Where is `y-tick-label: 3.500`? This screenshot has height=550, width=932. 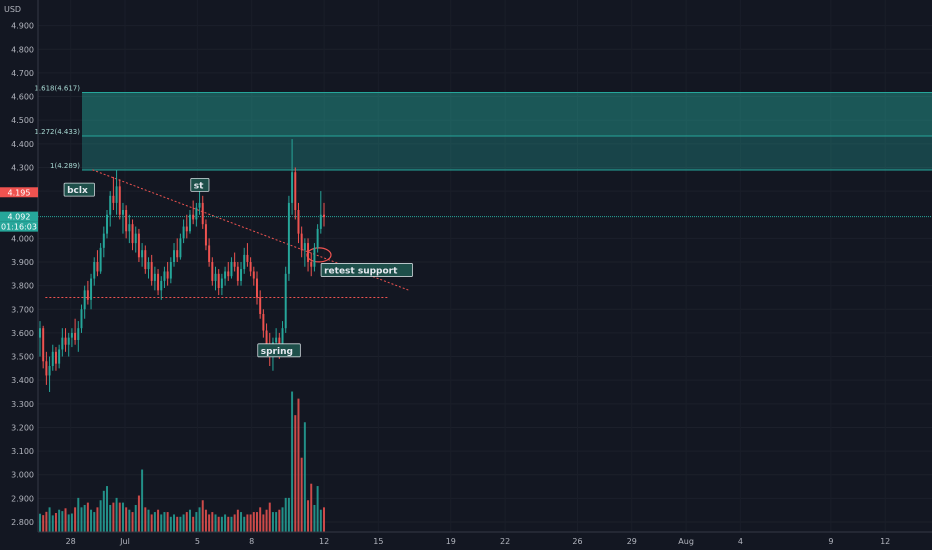 y-tick-label: 3.500 is located at coordinates (22, 357).